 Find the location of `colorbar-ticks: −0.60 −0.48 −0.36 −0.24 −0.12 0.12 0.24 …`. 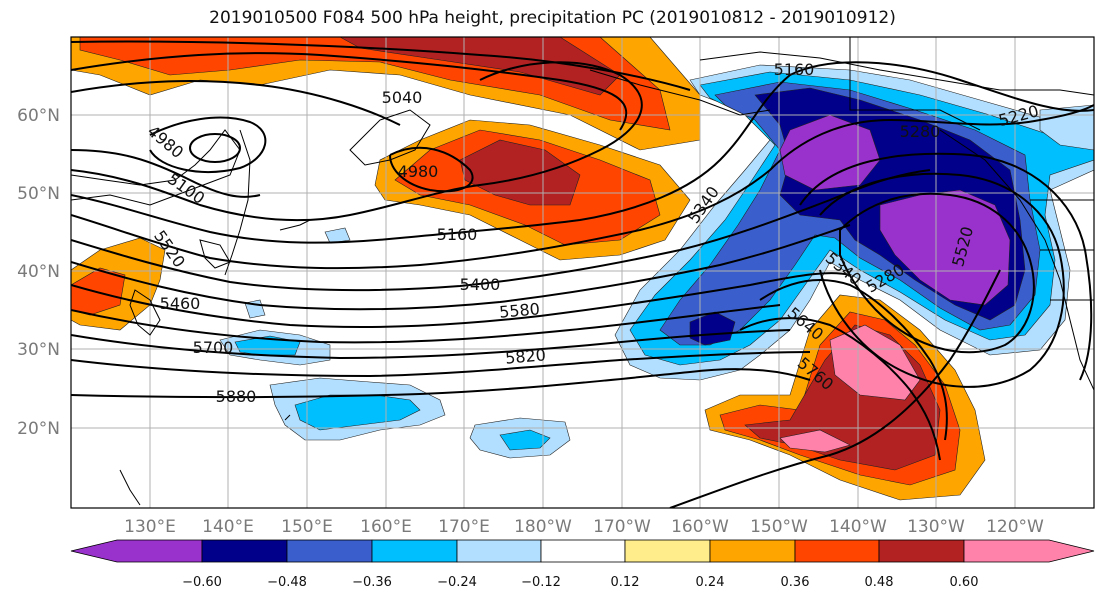

colorbar-ticks: −0.60 −0.48 −0.36 −0.24 −0.12 0.12 0.24 … is located at coordinates (580, 582).